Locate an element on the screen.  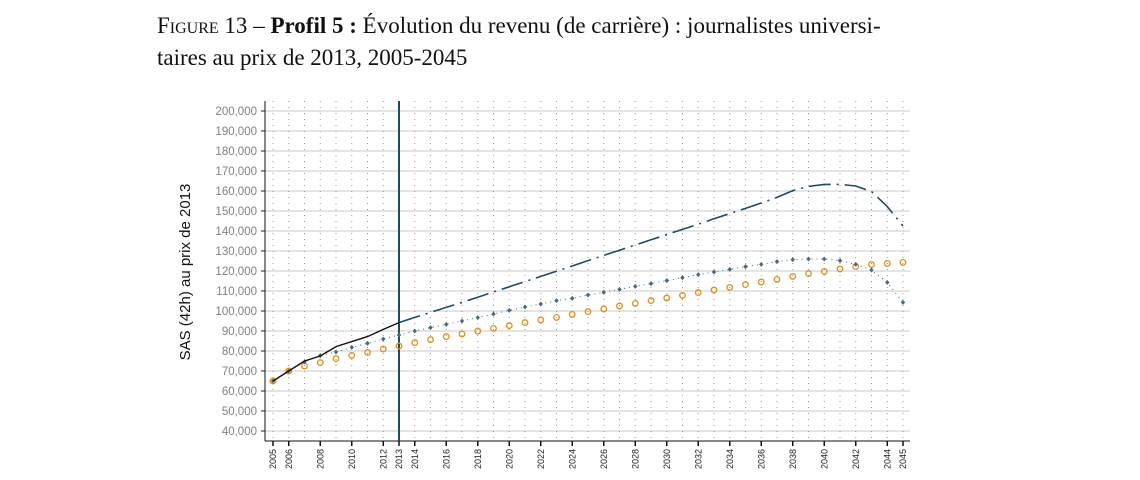
series-projection-line is located at coordinates (651, 253).